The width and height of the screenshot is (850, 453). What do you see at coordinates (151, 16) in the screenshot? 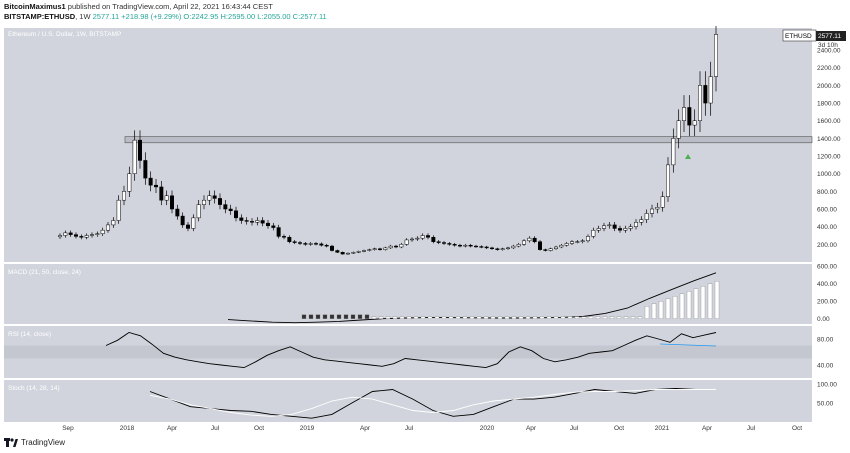
I see `price-change: +218.98 (+9.29%)` at bounding box center [151, 16].